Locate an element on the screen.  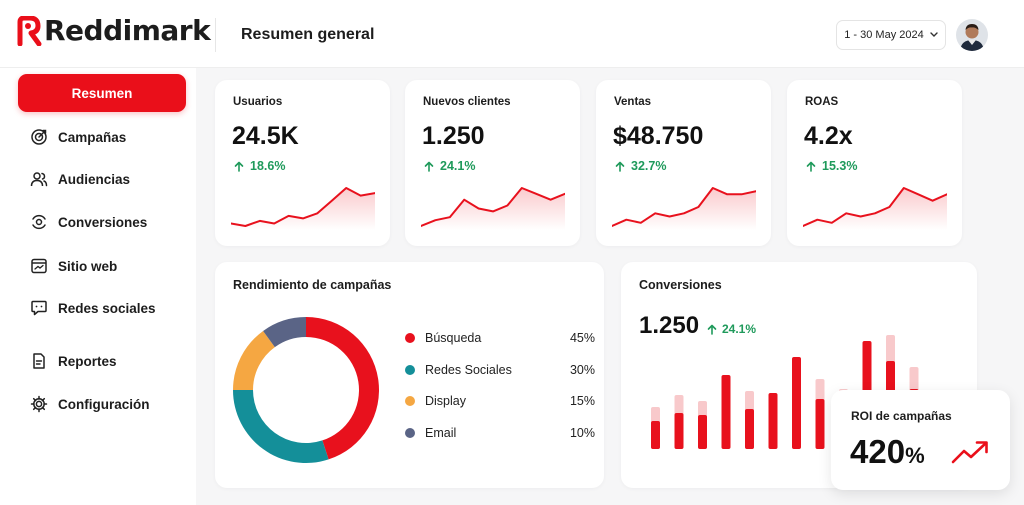
roi-unit: % is located at coordinates (915, 455).